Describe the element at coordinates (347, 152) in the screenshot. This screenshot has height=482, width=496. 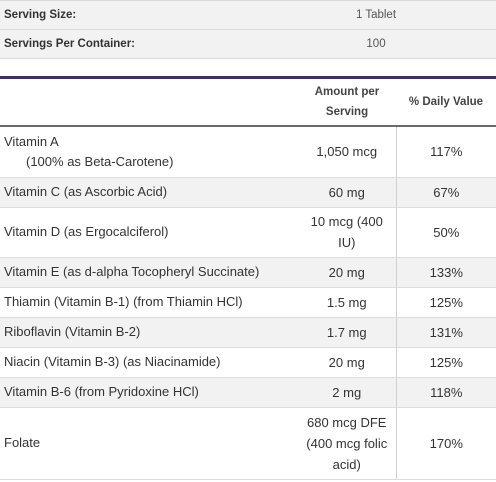
I see `amount-cell: 1,050 mcg` at that location.